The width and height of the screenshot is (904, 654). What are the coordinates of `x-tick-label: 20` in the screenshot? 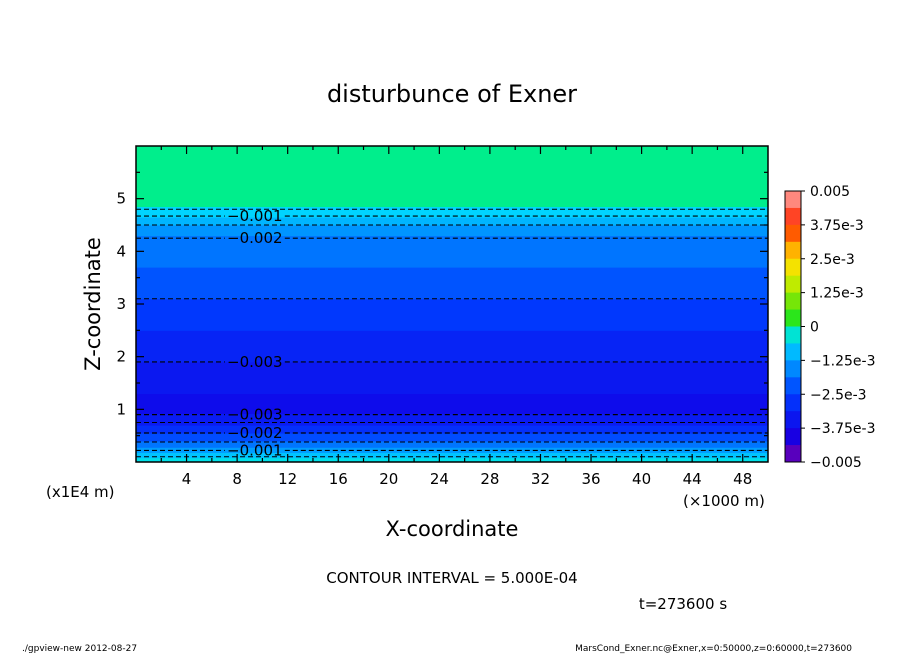 It's located at (388, 479).